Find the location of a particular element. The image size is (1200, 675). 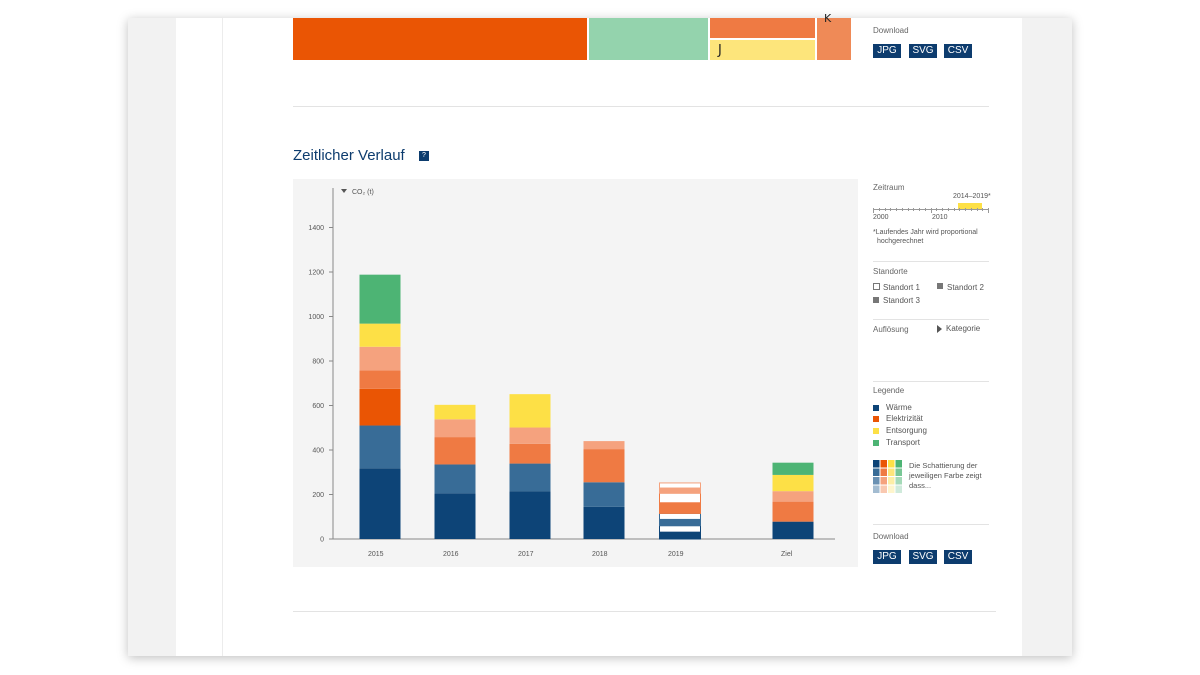

zeitraum-label: Zeitraum is located at coordinates (889, 187).